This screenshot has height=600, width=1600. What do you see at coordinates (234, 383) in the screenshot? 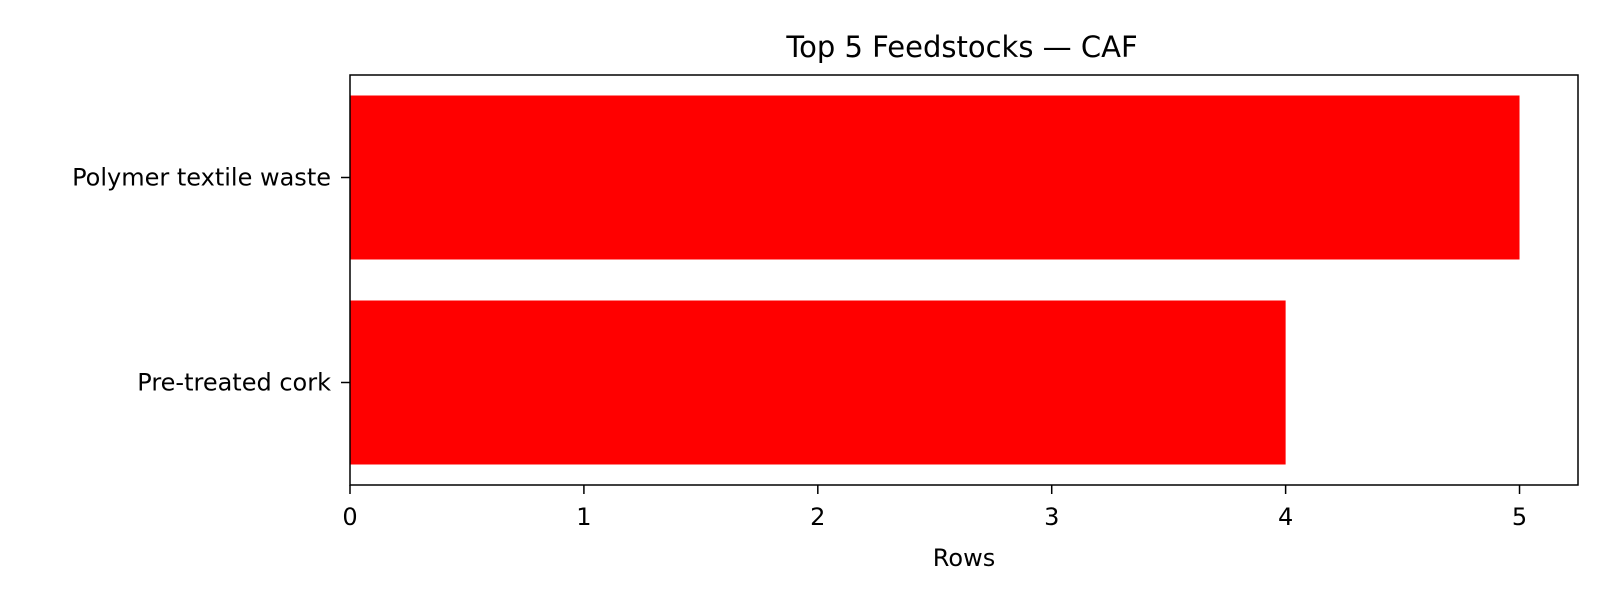
I see `y-tick-label-1: Pre-treated cork` at bounding box center [234, 383].